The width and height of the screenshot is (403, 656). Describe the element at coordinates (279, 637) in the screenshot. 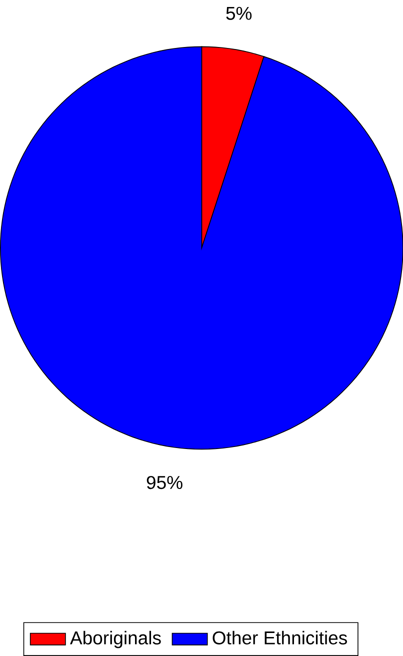

I see `legend-label: Other Ethnicities` at that location.